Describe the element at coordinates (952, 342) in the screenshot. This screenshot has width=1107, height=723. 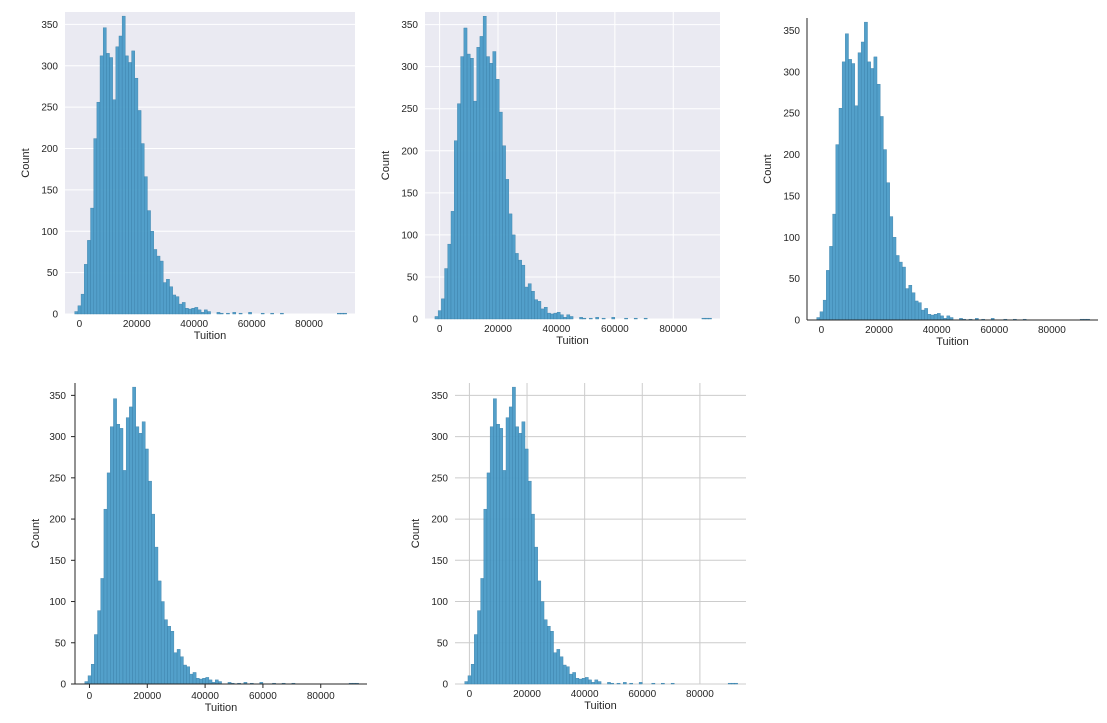
I see `x-axis-label: Tuition` at that location.